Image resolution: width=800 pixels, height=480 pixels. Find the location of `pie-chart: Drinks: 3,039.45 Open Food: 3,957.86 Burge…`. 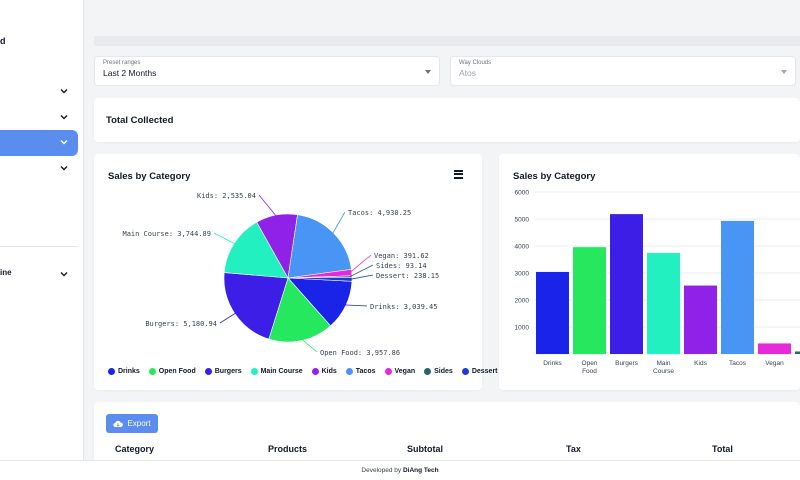

pie-chart: Drinks: 3,039.45 Open Food: 3,957.86 Burge… is located at coordinates (280, 274).